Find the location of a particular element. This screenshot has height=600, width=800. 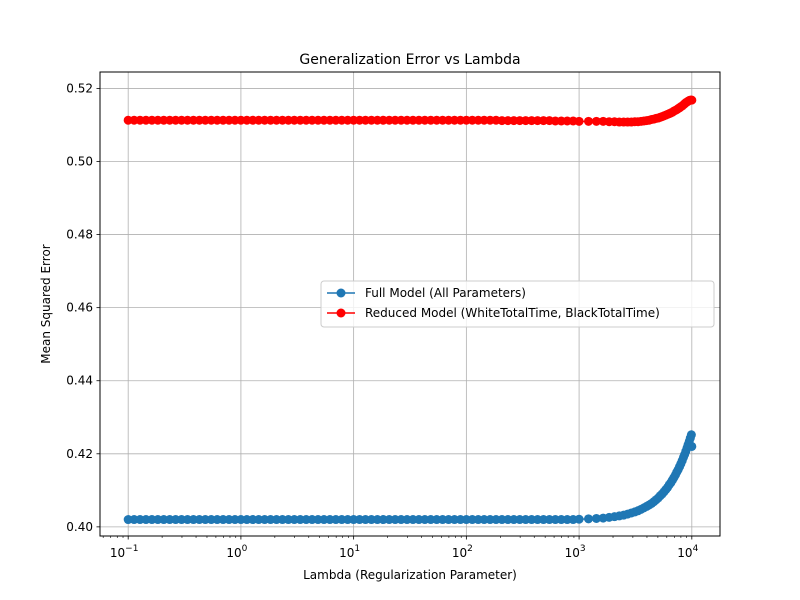

legend-box is located at coordinates (517, 304).